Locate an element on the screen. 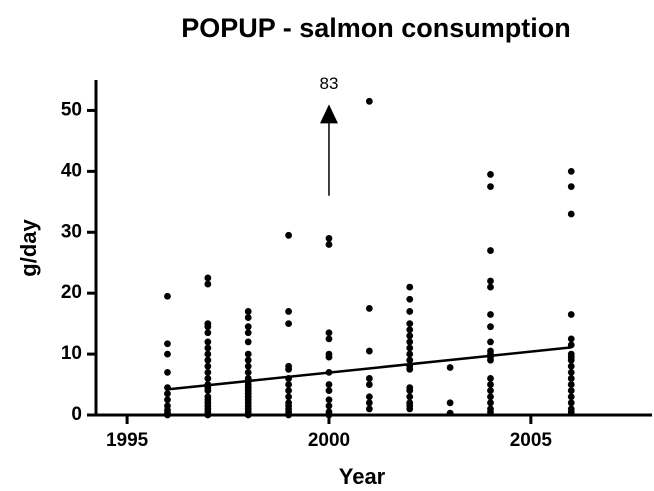  trend-line is located at coordinates (369, 368).